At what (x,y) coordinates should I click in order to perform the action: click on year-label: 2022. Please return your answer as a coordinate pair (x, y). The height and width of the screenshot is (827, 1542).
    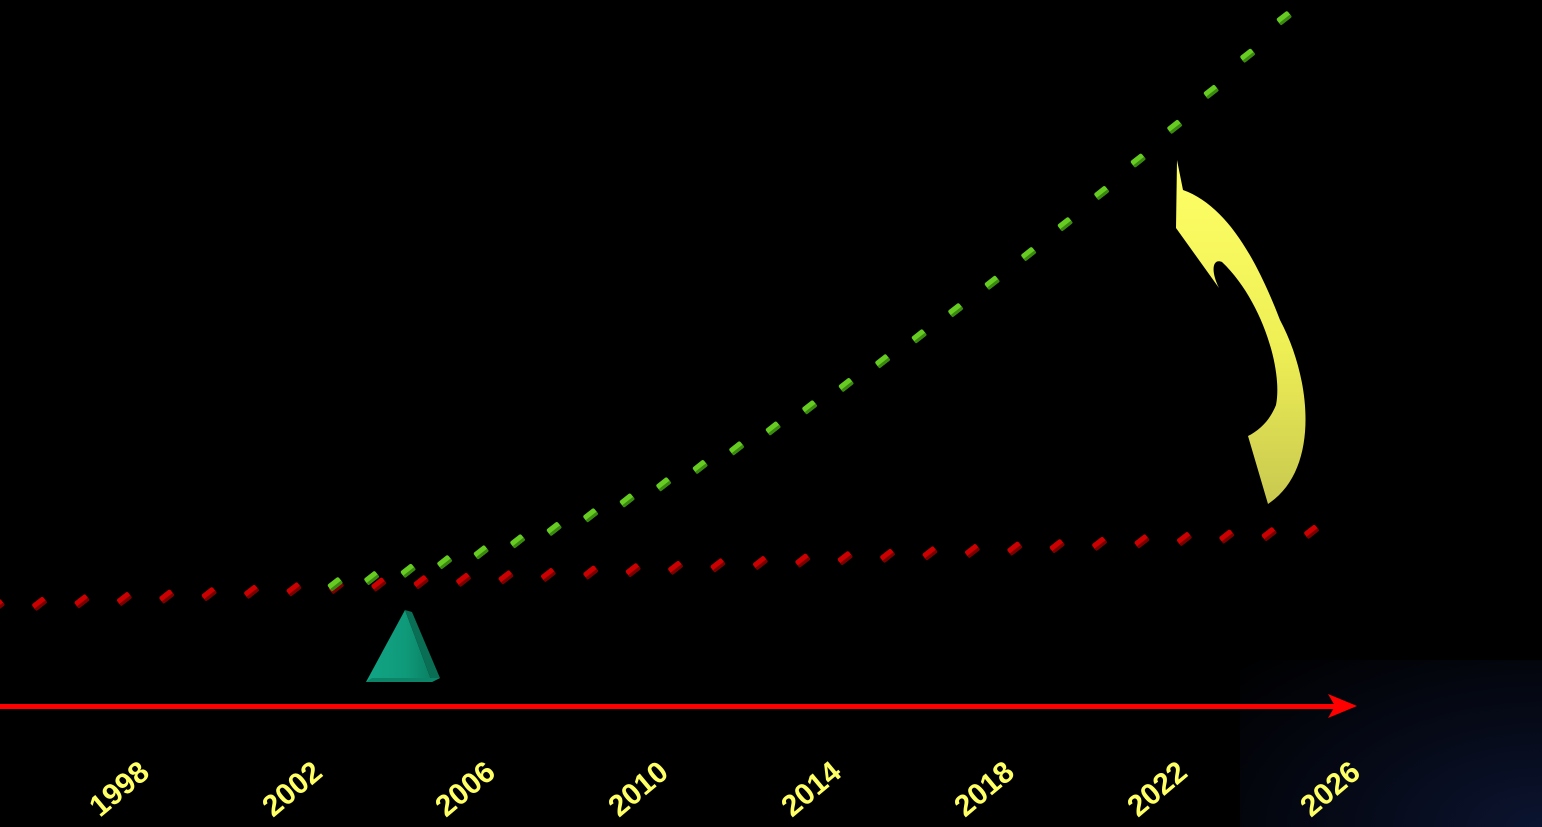
    Looking at the image, I should click on (1157, 789).